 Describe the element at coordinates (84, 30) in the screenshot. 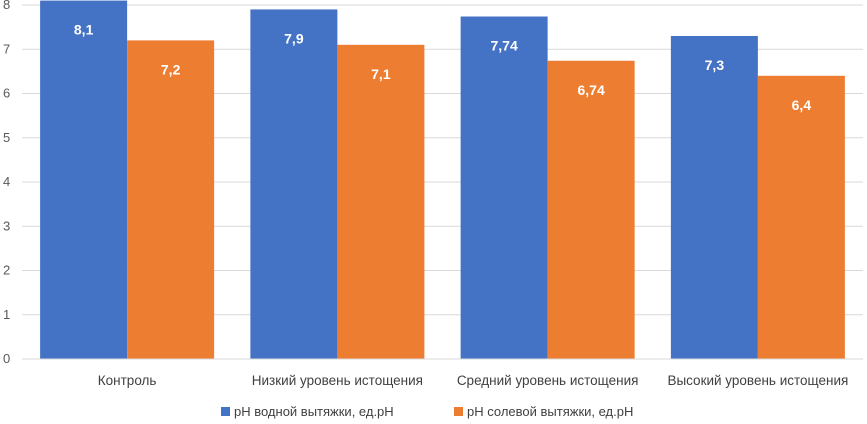

I see `data-label: 8,1` at that location.